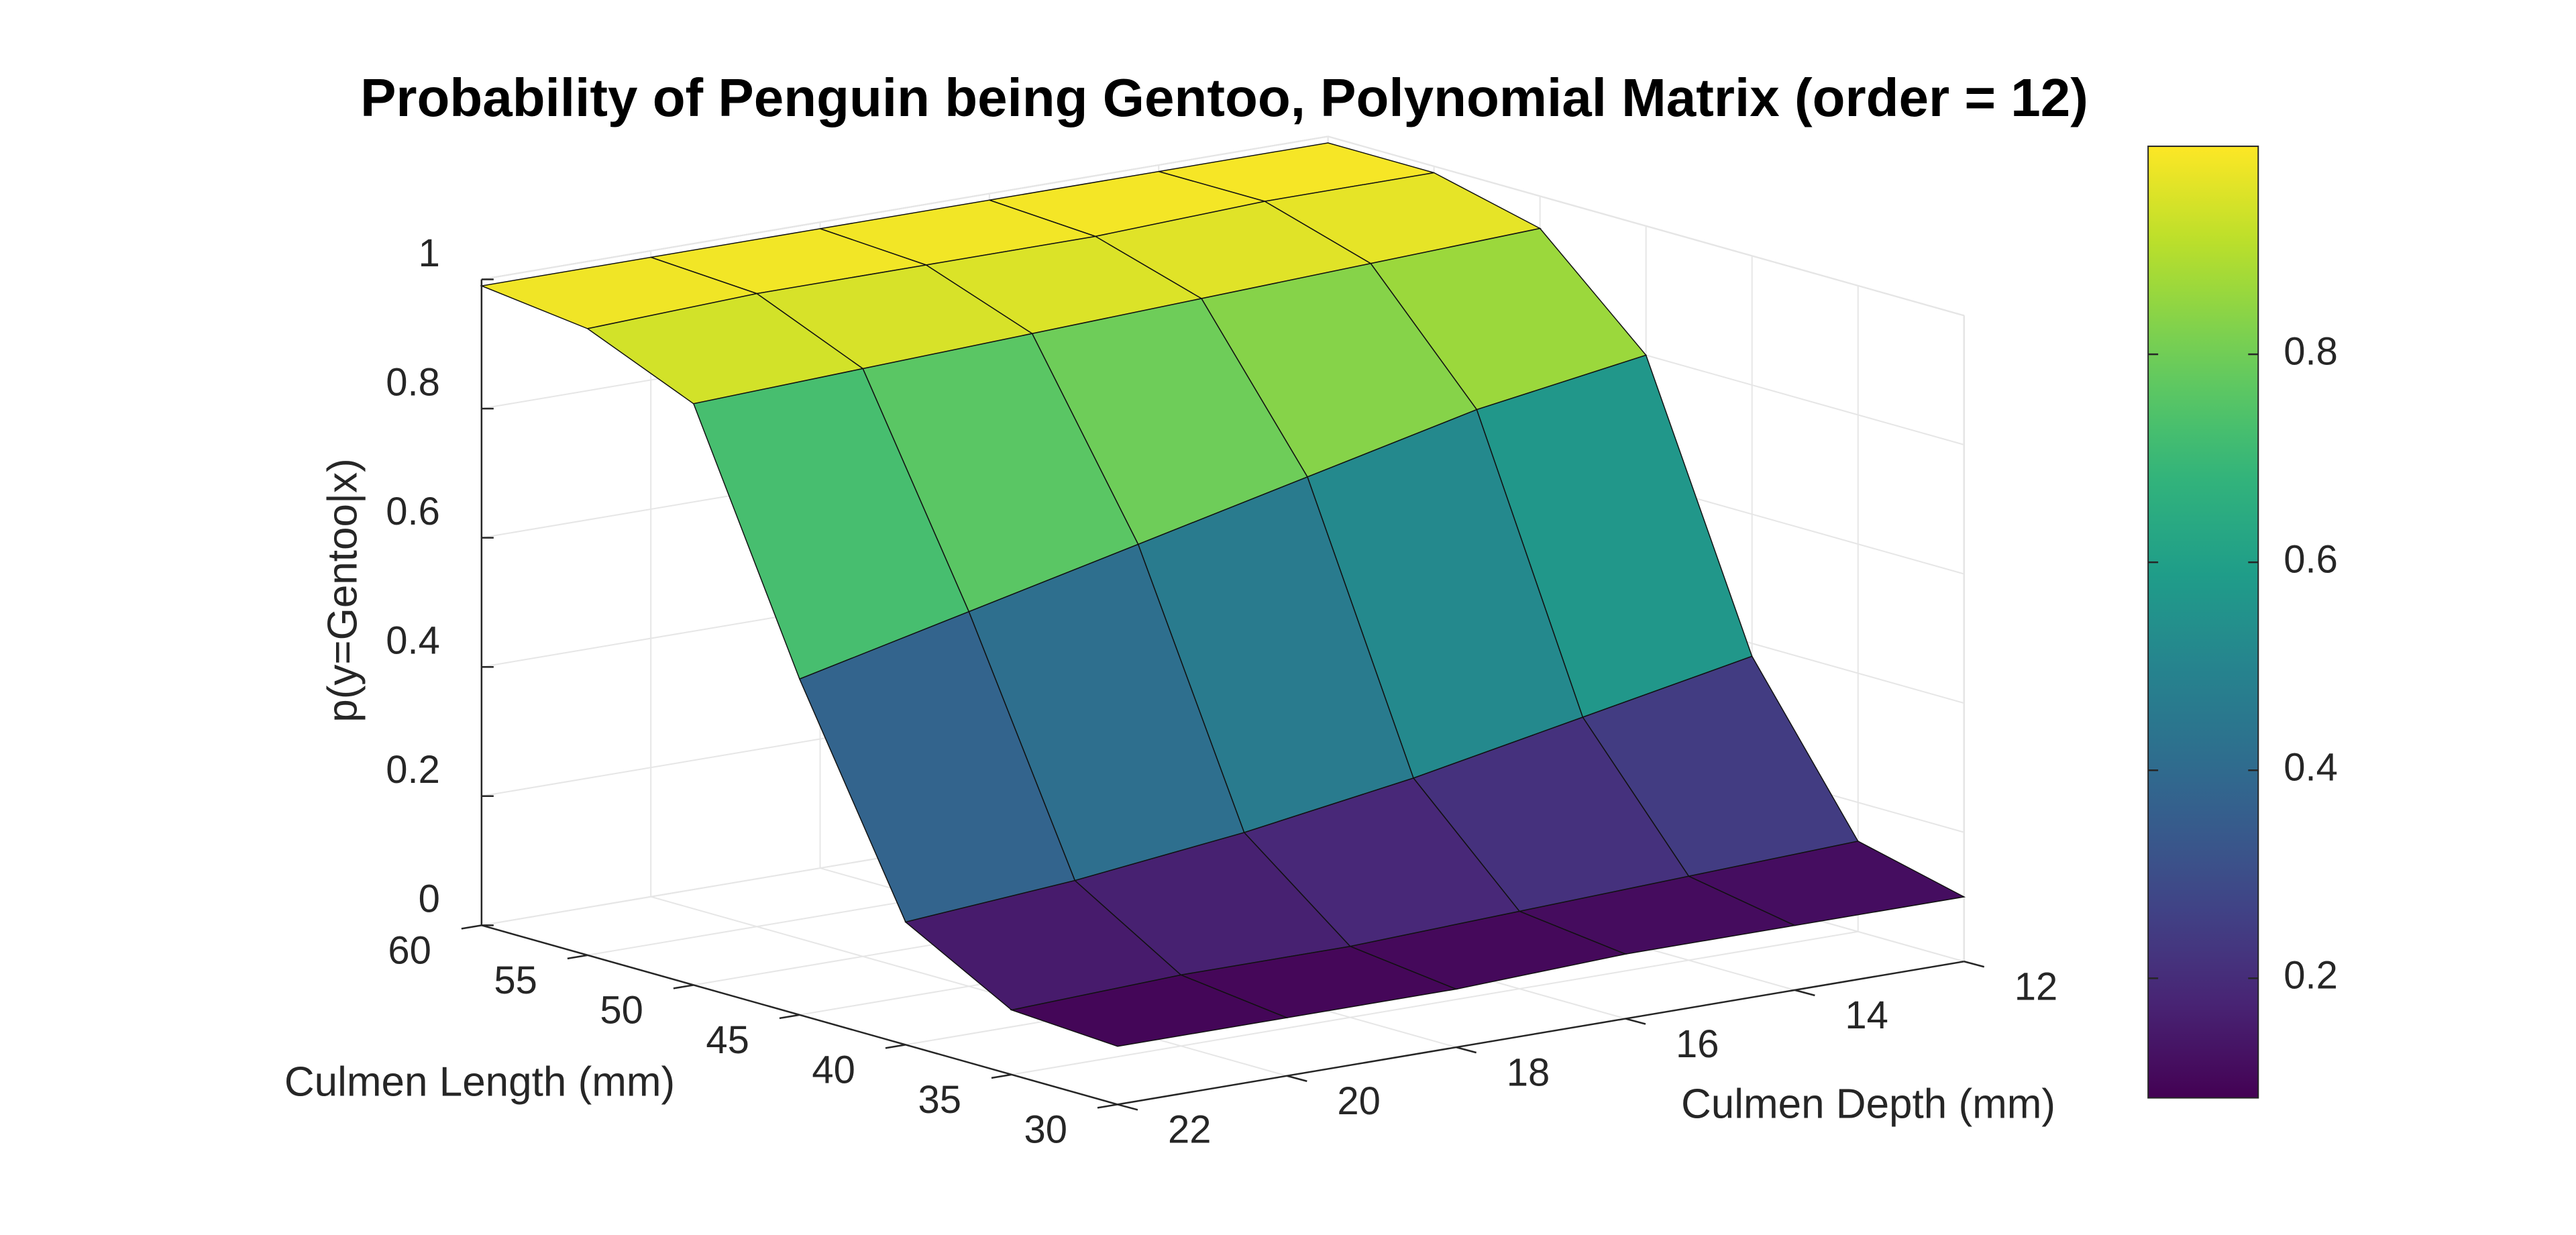 Image resolution: width=2576 pixels, height=1235 pixels. I want to click on colorbar-tick-label: 0.2, so click(2311, 976).